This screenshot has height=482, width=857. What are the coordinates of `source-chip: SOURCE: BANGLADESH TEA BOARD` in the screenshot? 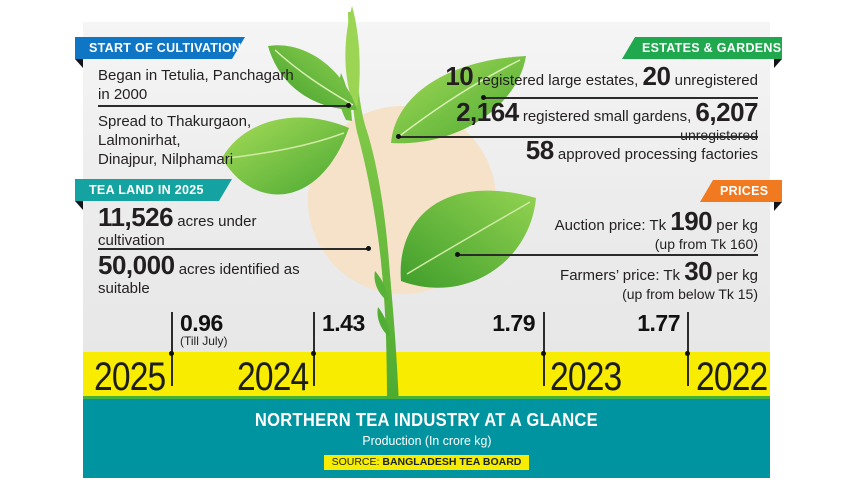 It's located at (426, 462).